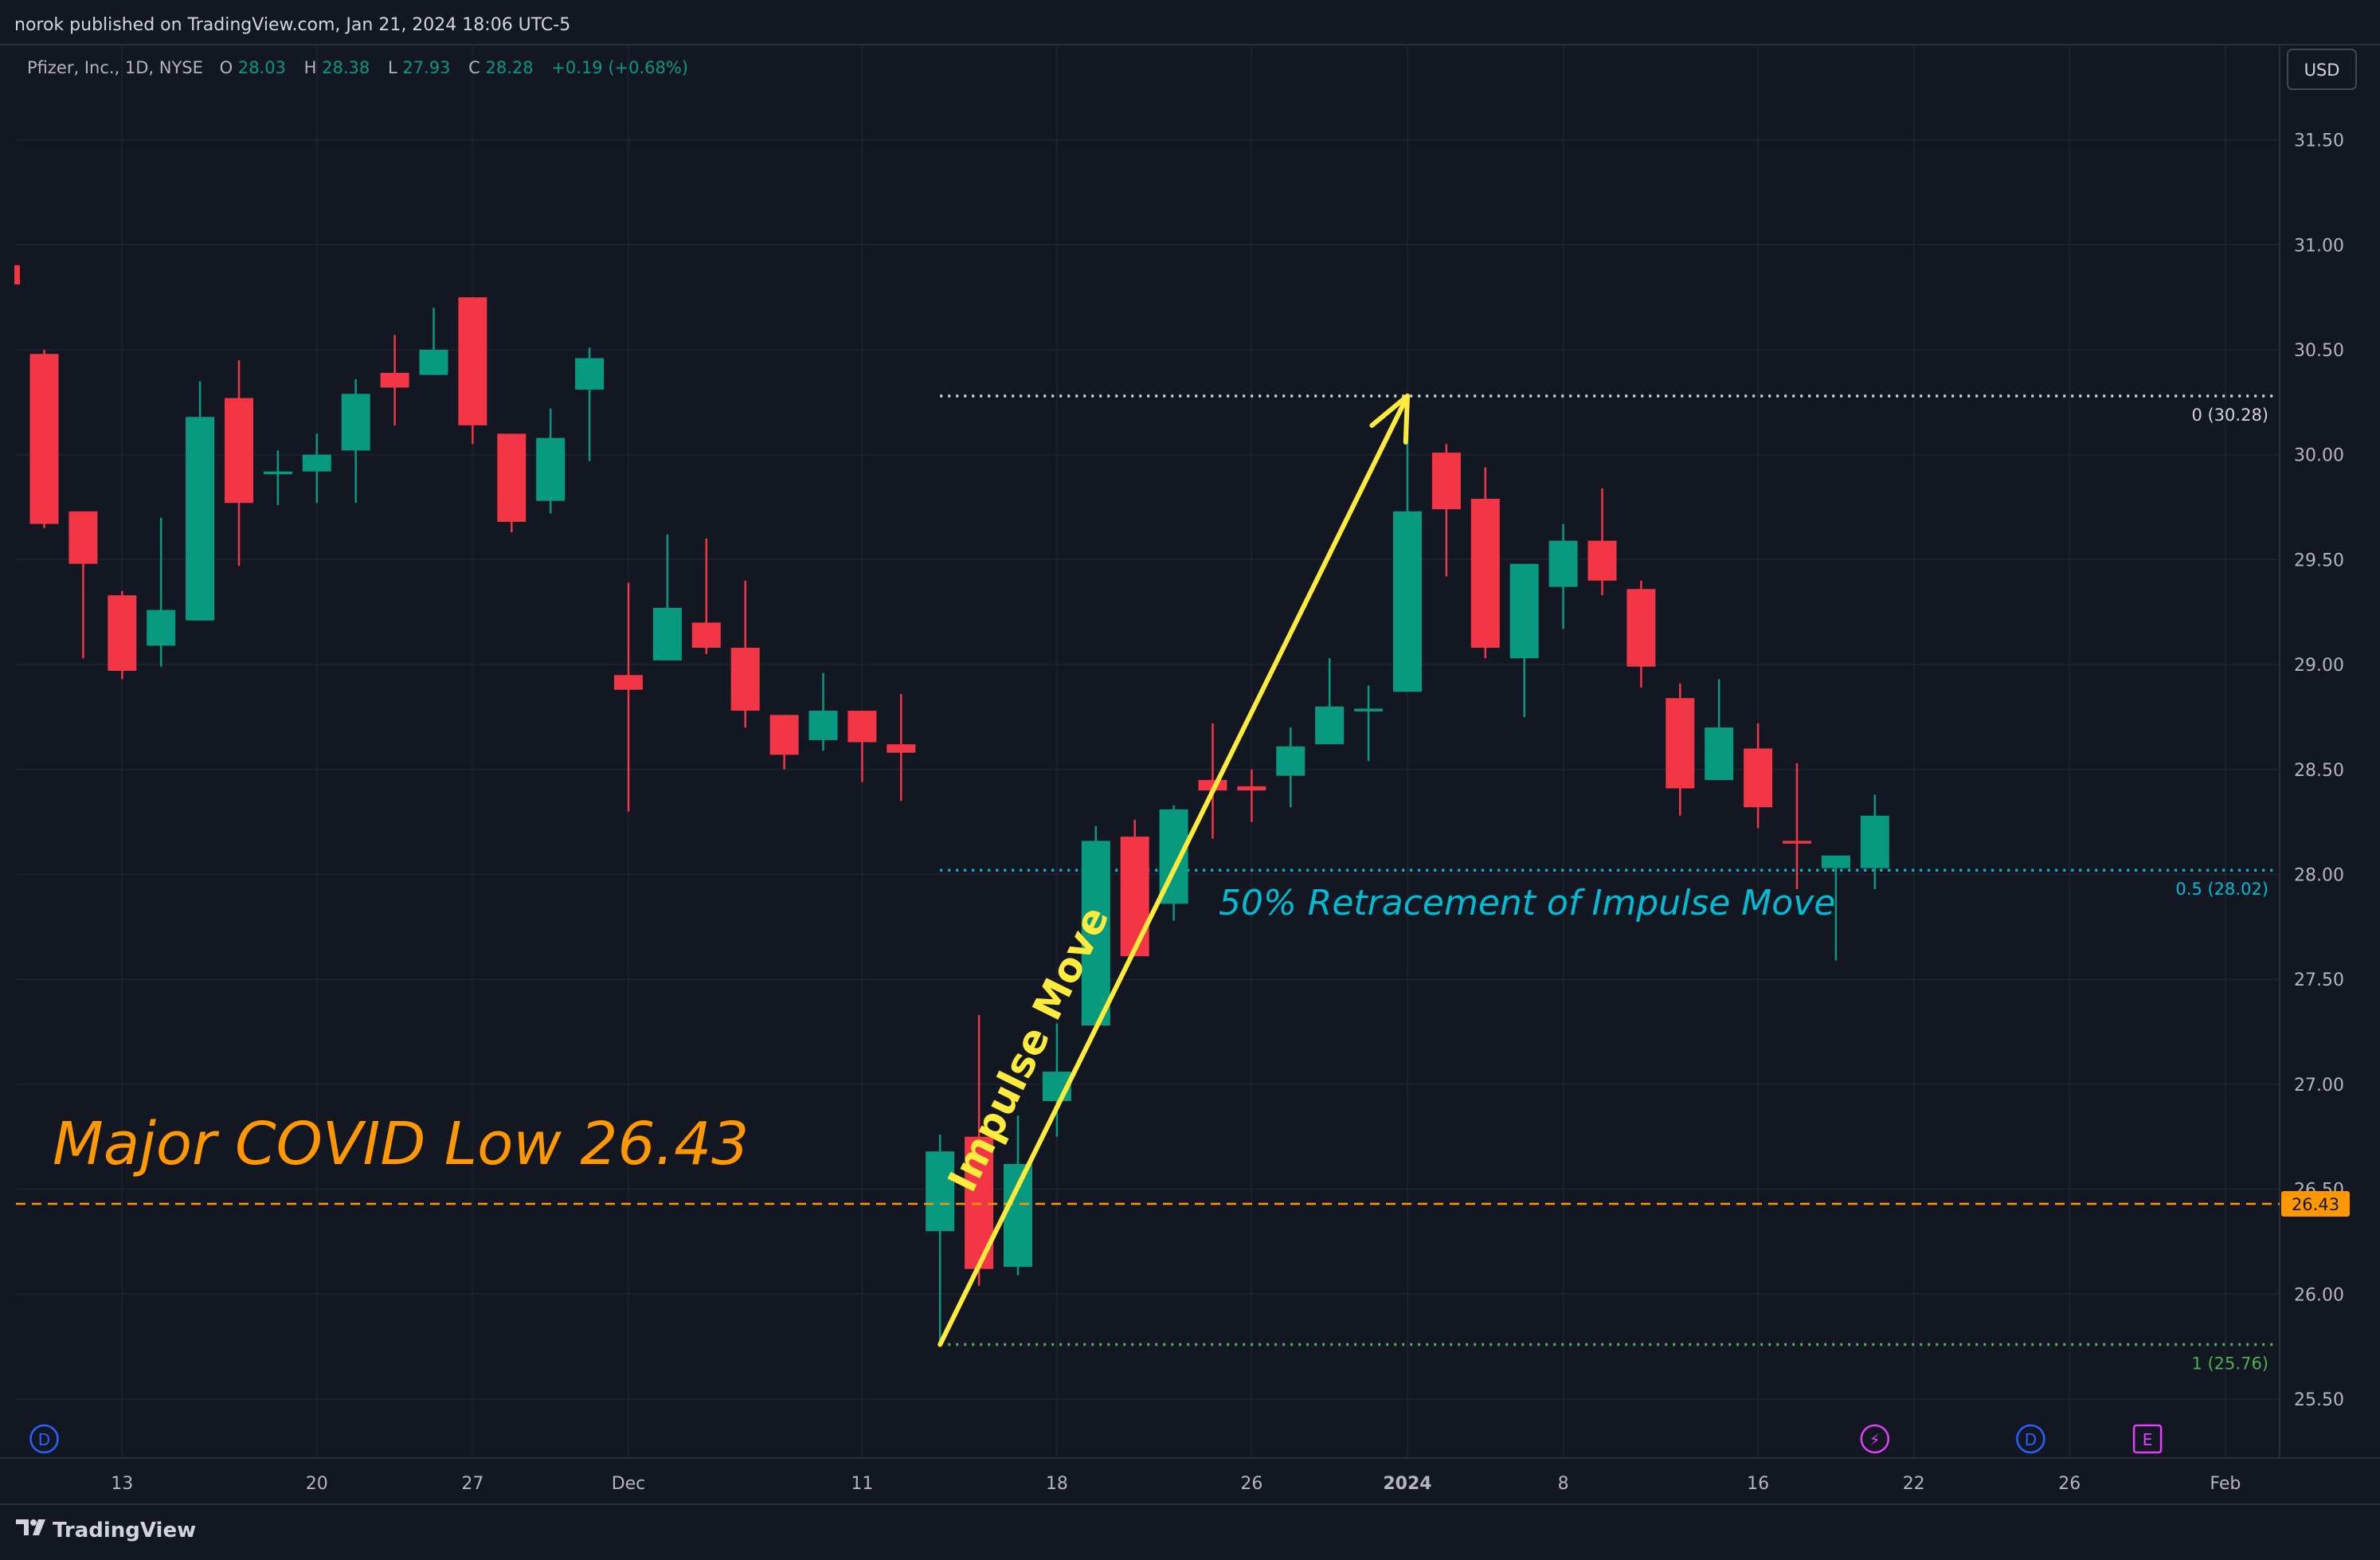 This screenshot has width=2380, height=1560. I want to click on y-tick-label: 31.50, so click(2319, 141).